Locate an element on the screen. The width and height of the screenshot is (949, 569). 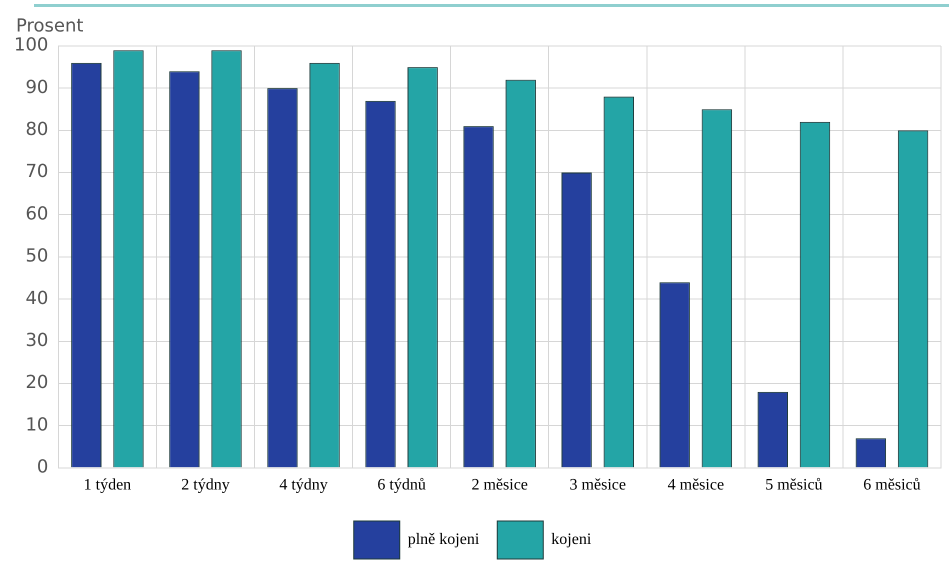
y-tick-label: 40 is located at coordinates (36, 298).